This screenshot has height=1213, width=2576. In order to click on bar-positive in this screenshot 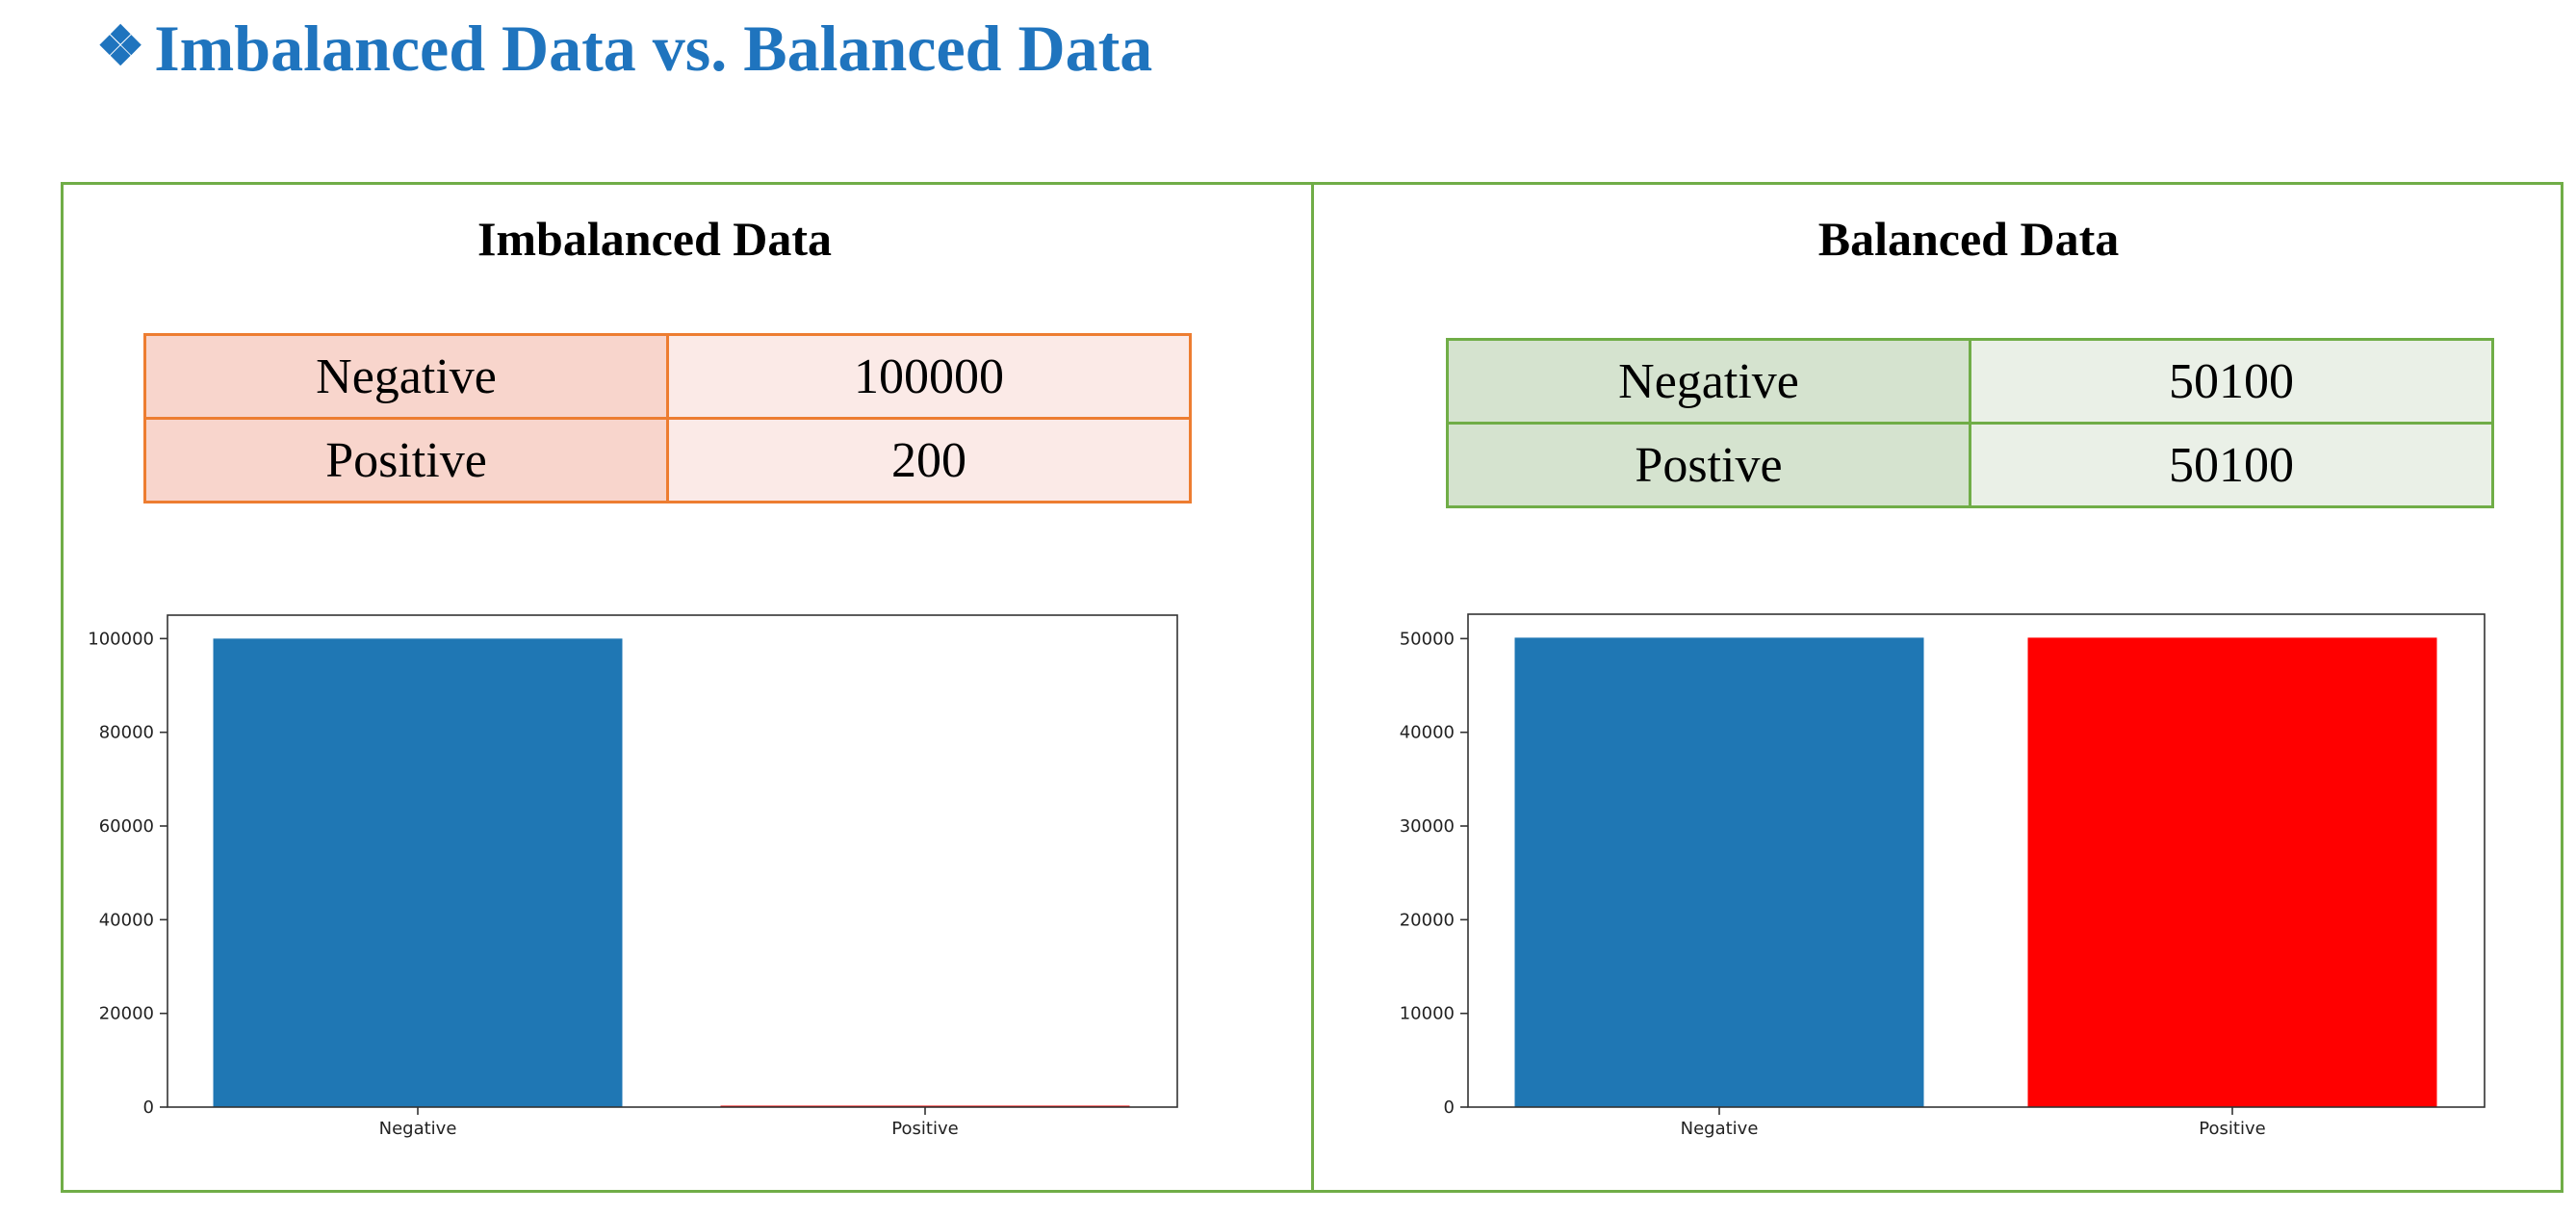, I will do `click(2232, 872)`.